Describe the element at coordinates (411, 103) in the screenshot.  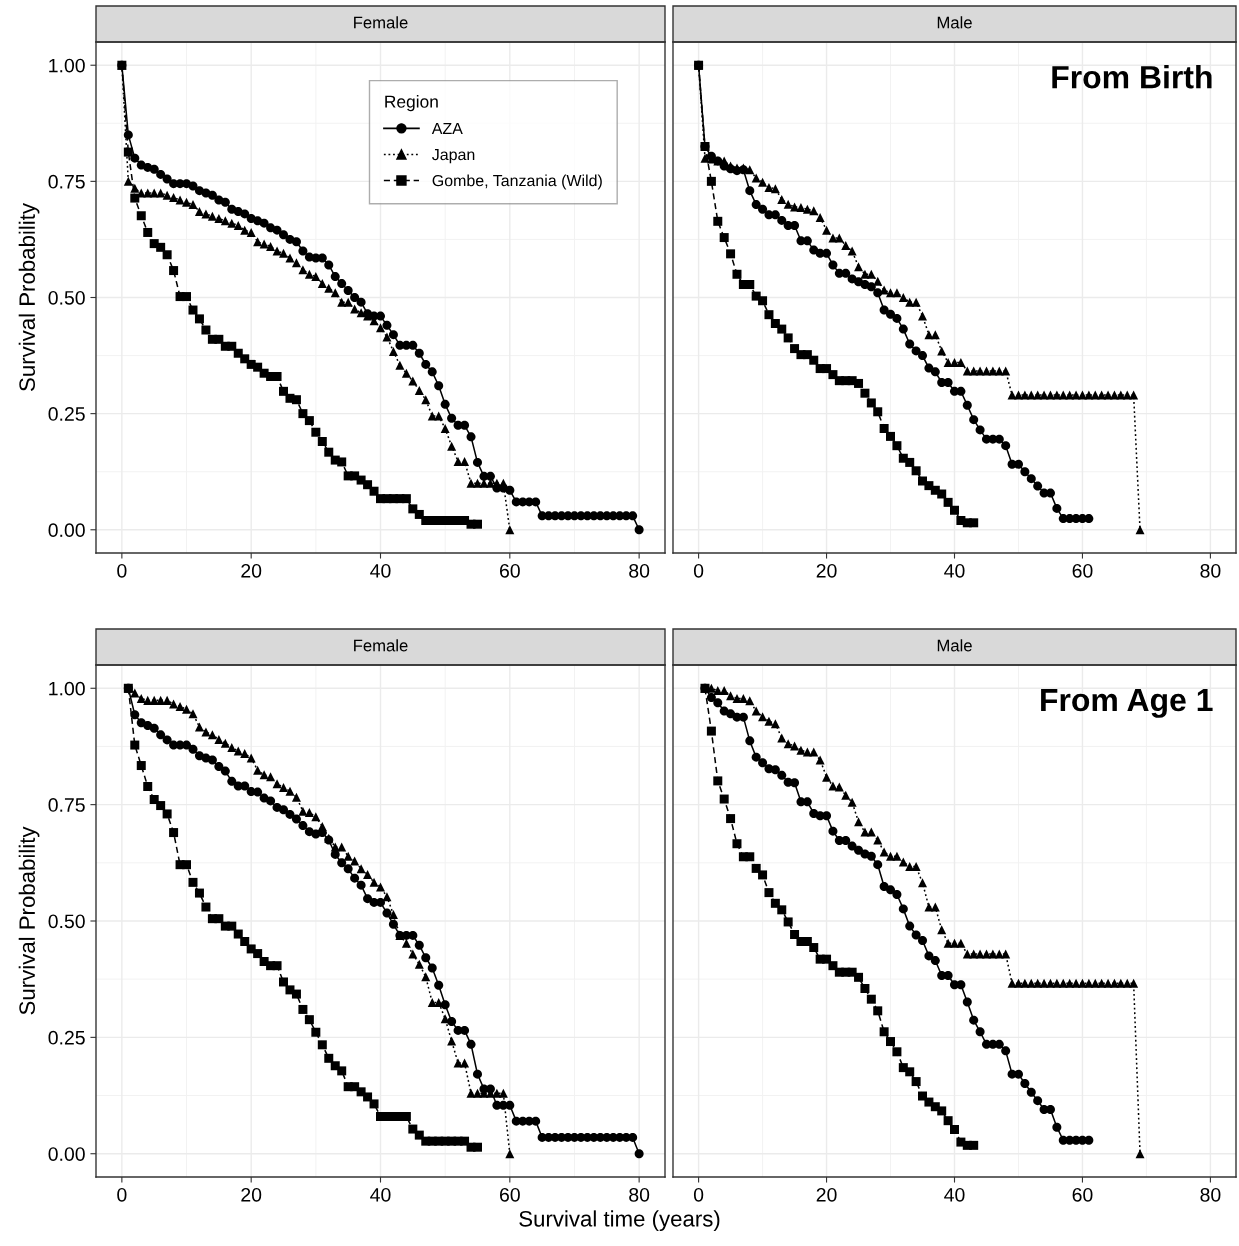
I see `legend-title: Region` at that location.